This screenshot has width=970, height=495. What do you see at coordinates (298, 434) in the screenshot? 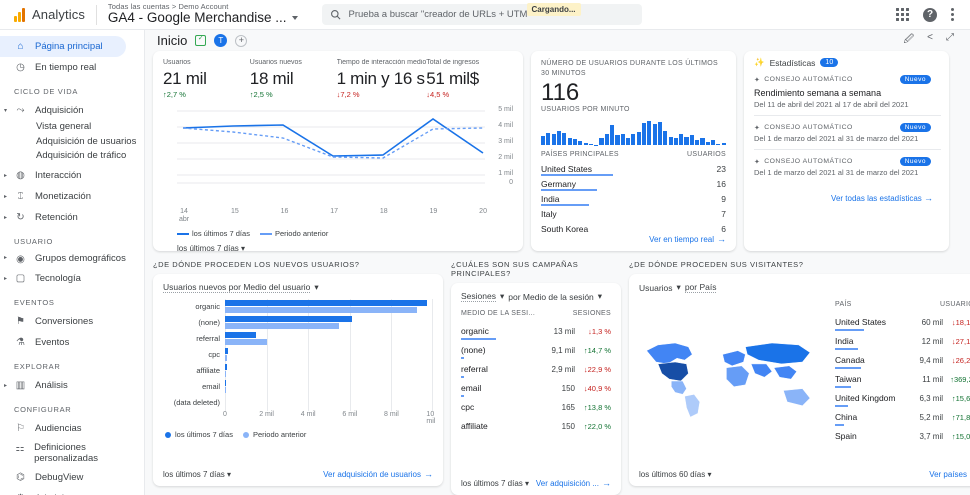
I see `bar-legend: los últimos 7 días Periodo anterior` at bounding box center [298, 434].